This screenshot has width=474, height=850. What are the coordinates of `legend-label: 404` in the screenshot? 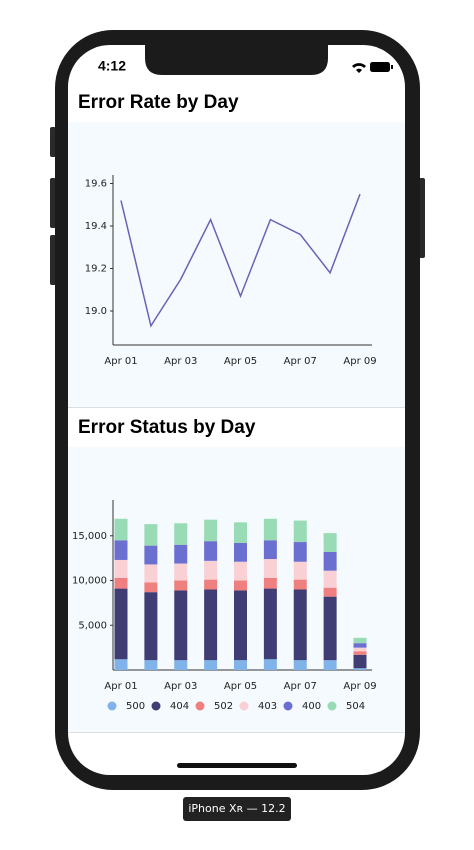 It's located at (179, 706).